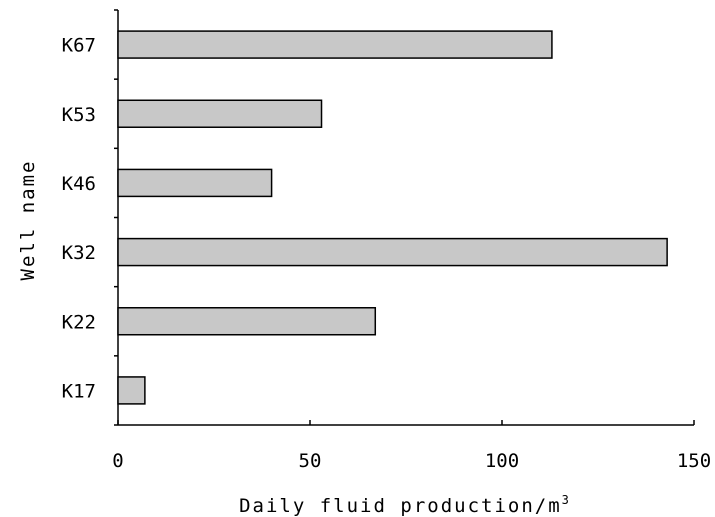 This screenshot has width=715, height=517. I want to click on x-axis-title: Daily fluid production/m3, so click(405, 505).